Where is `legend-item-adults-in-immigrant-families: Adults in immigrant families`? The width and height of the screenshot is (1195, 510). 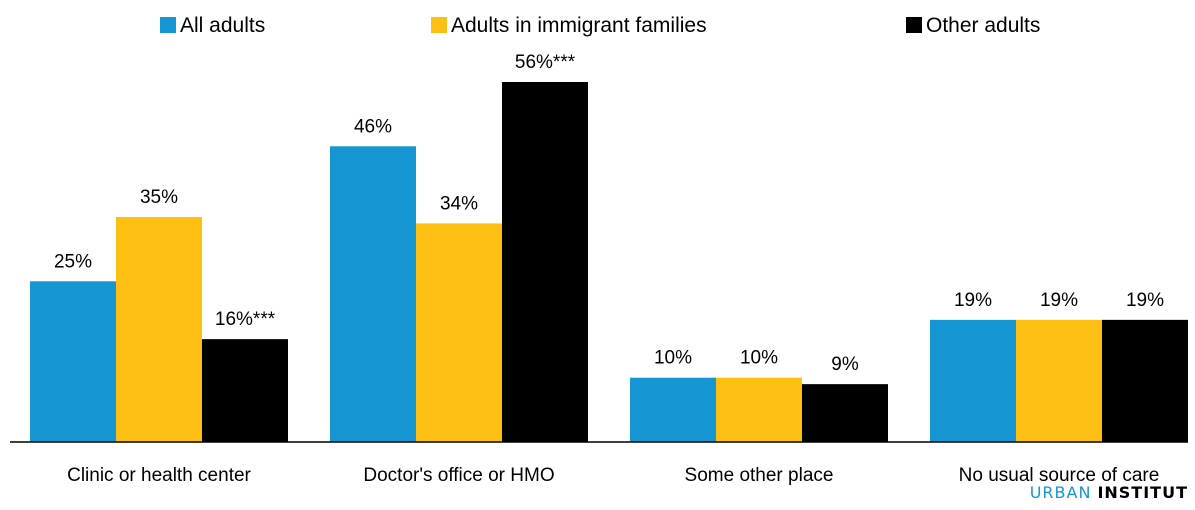 legend-item-adults-in-immigrant-families: Adults in immigrant families is located at coordinates (569, 25).